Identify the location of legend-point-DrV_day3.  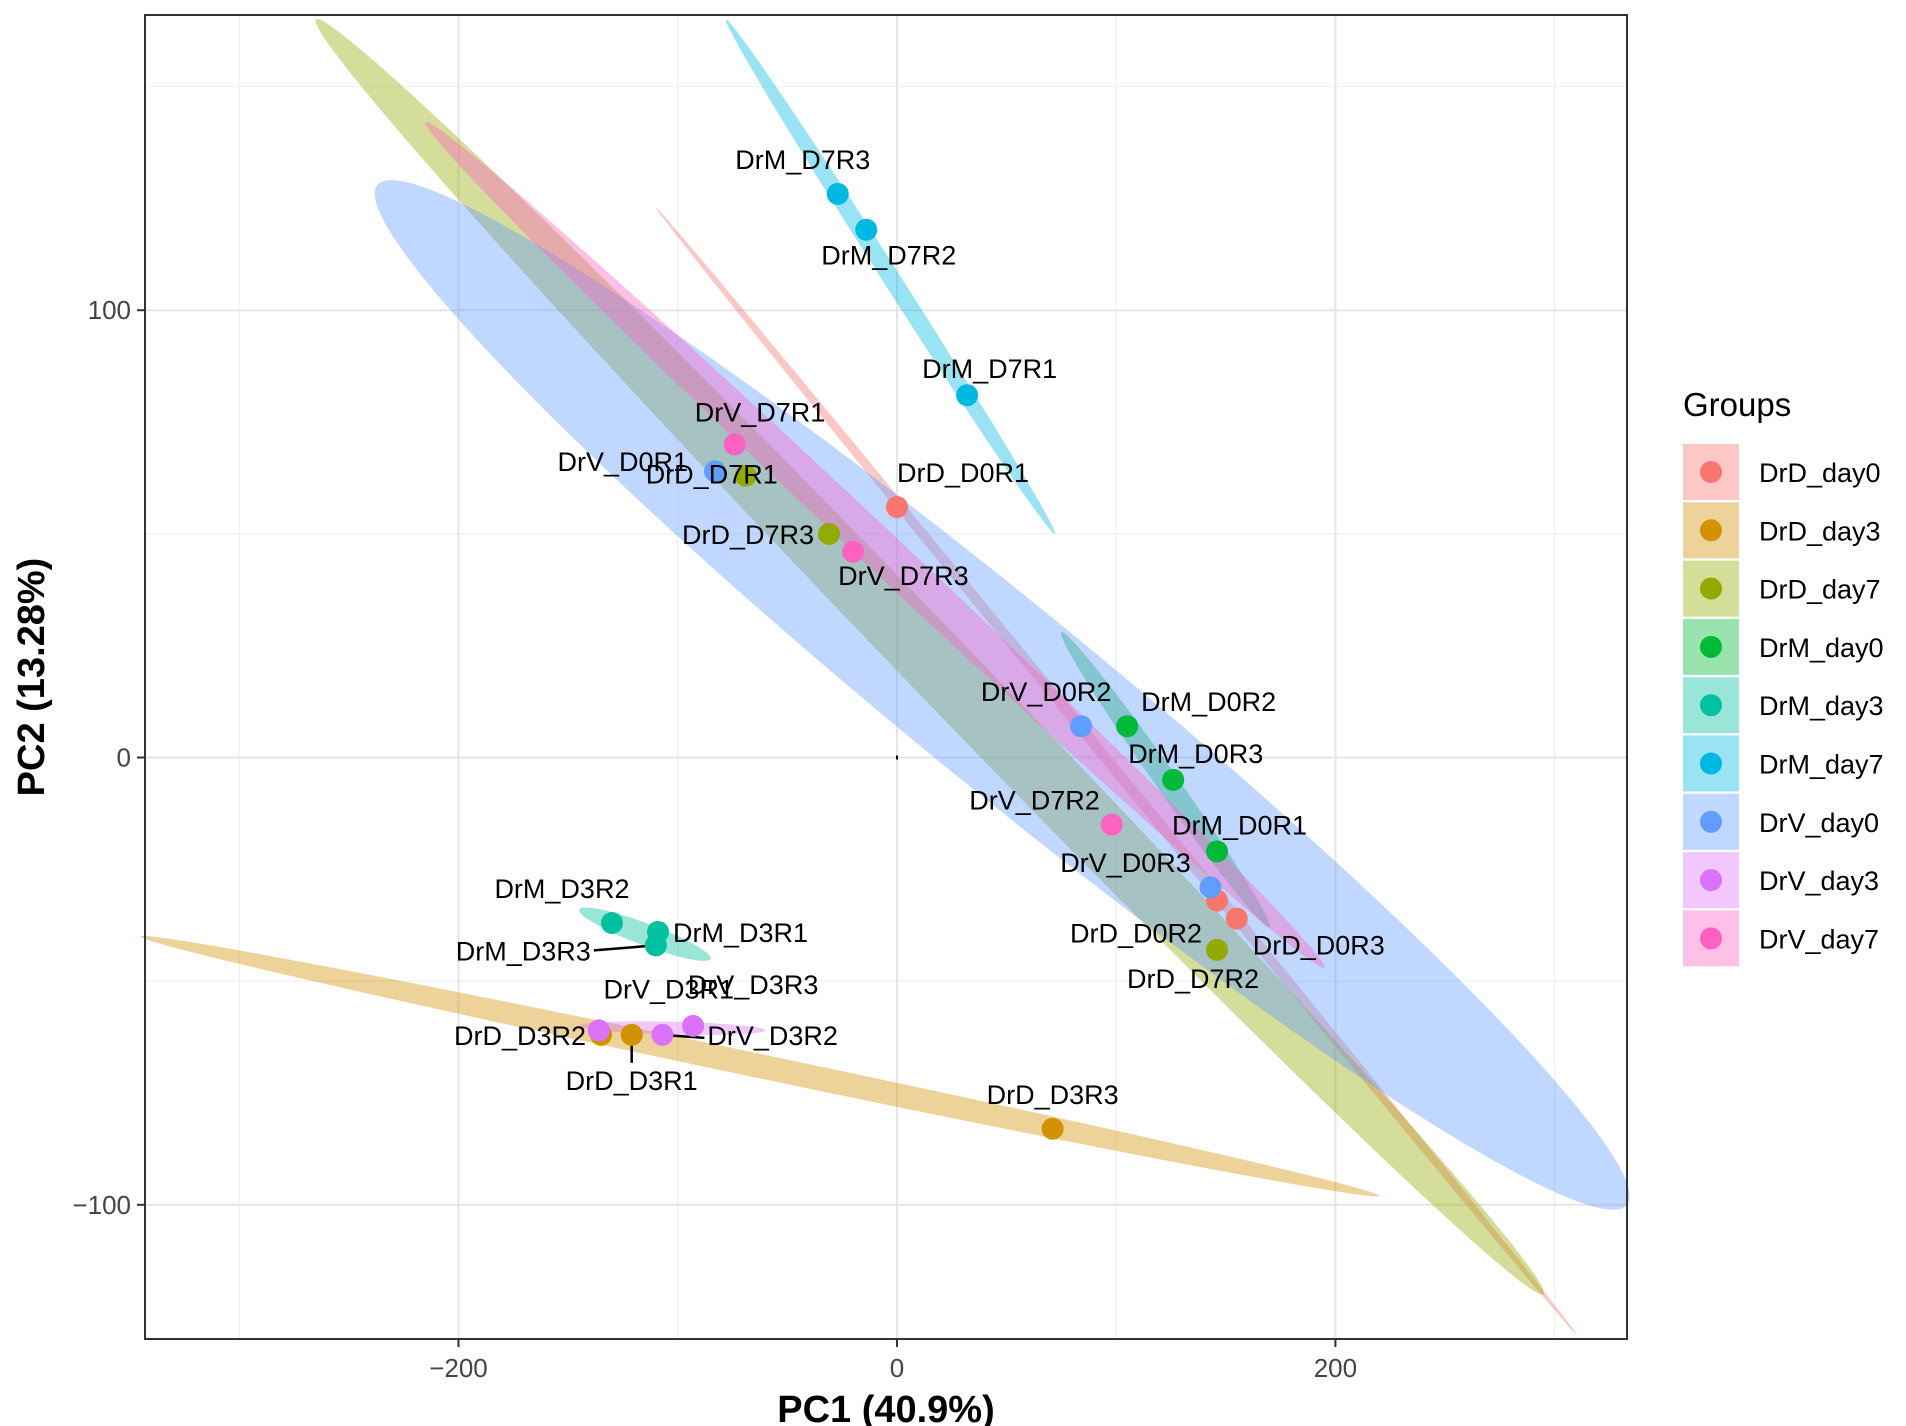
(1711, 880).